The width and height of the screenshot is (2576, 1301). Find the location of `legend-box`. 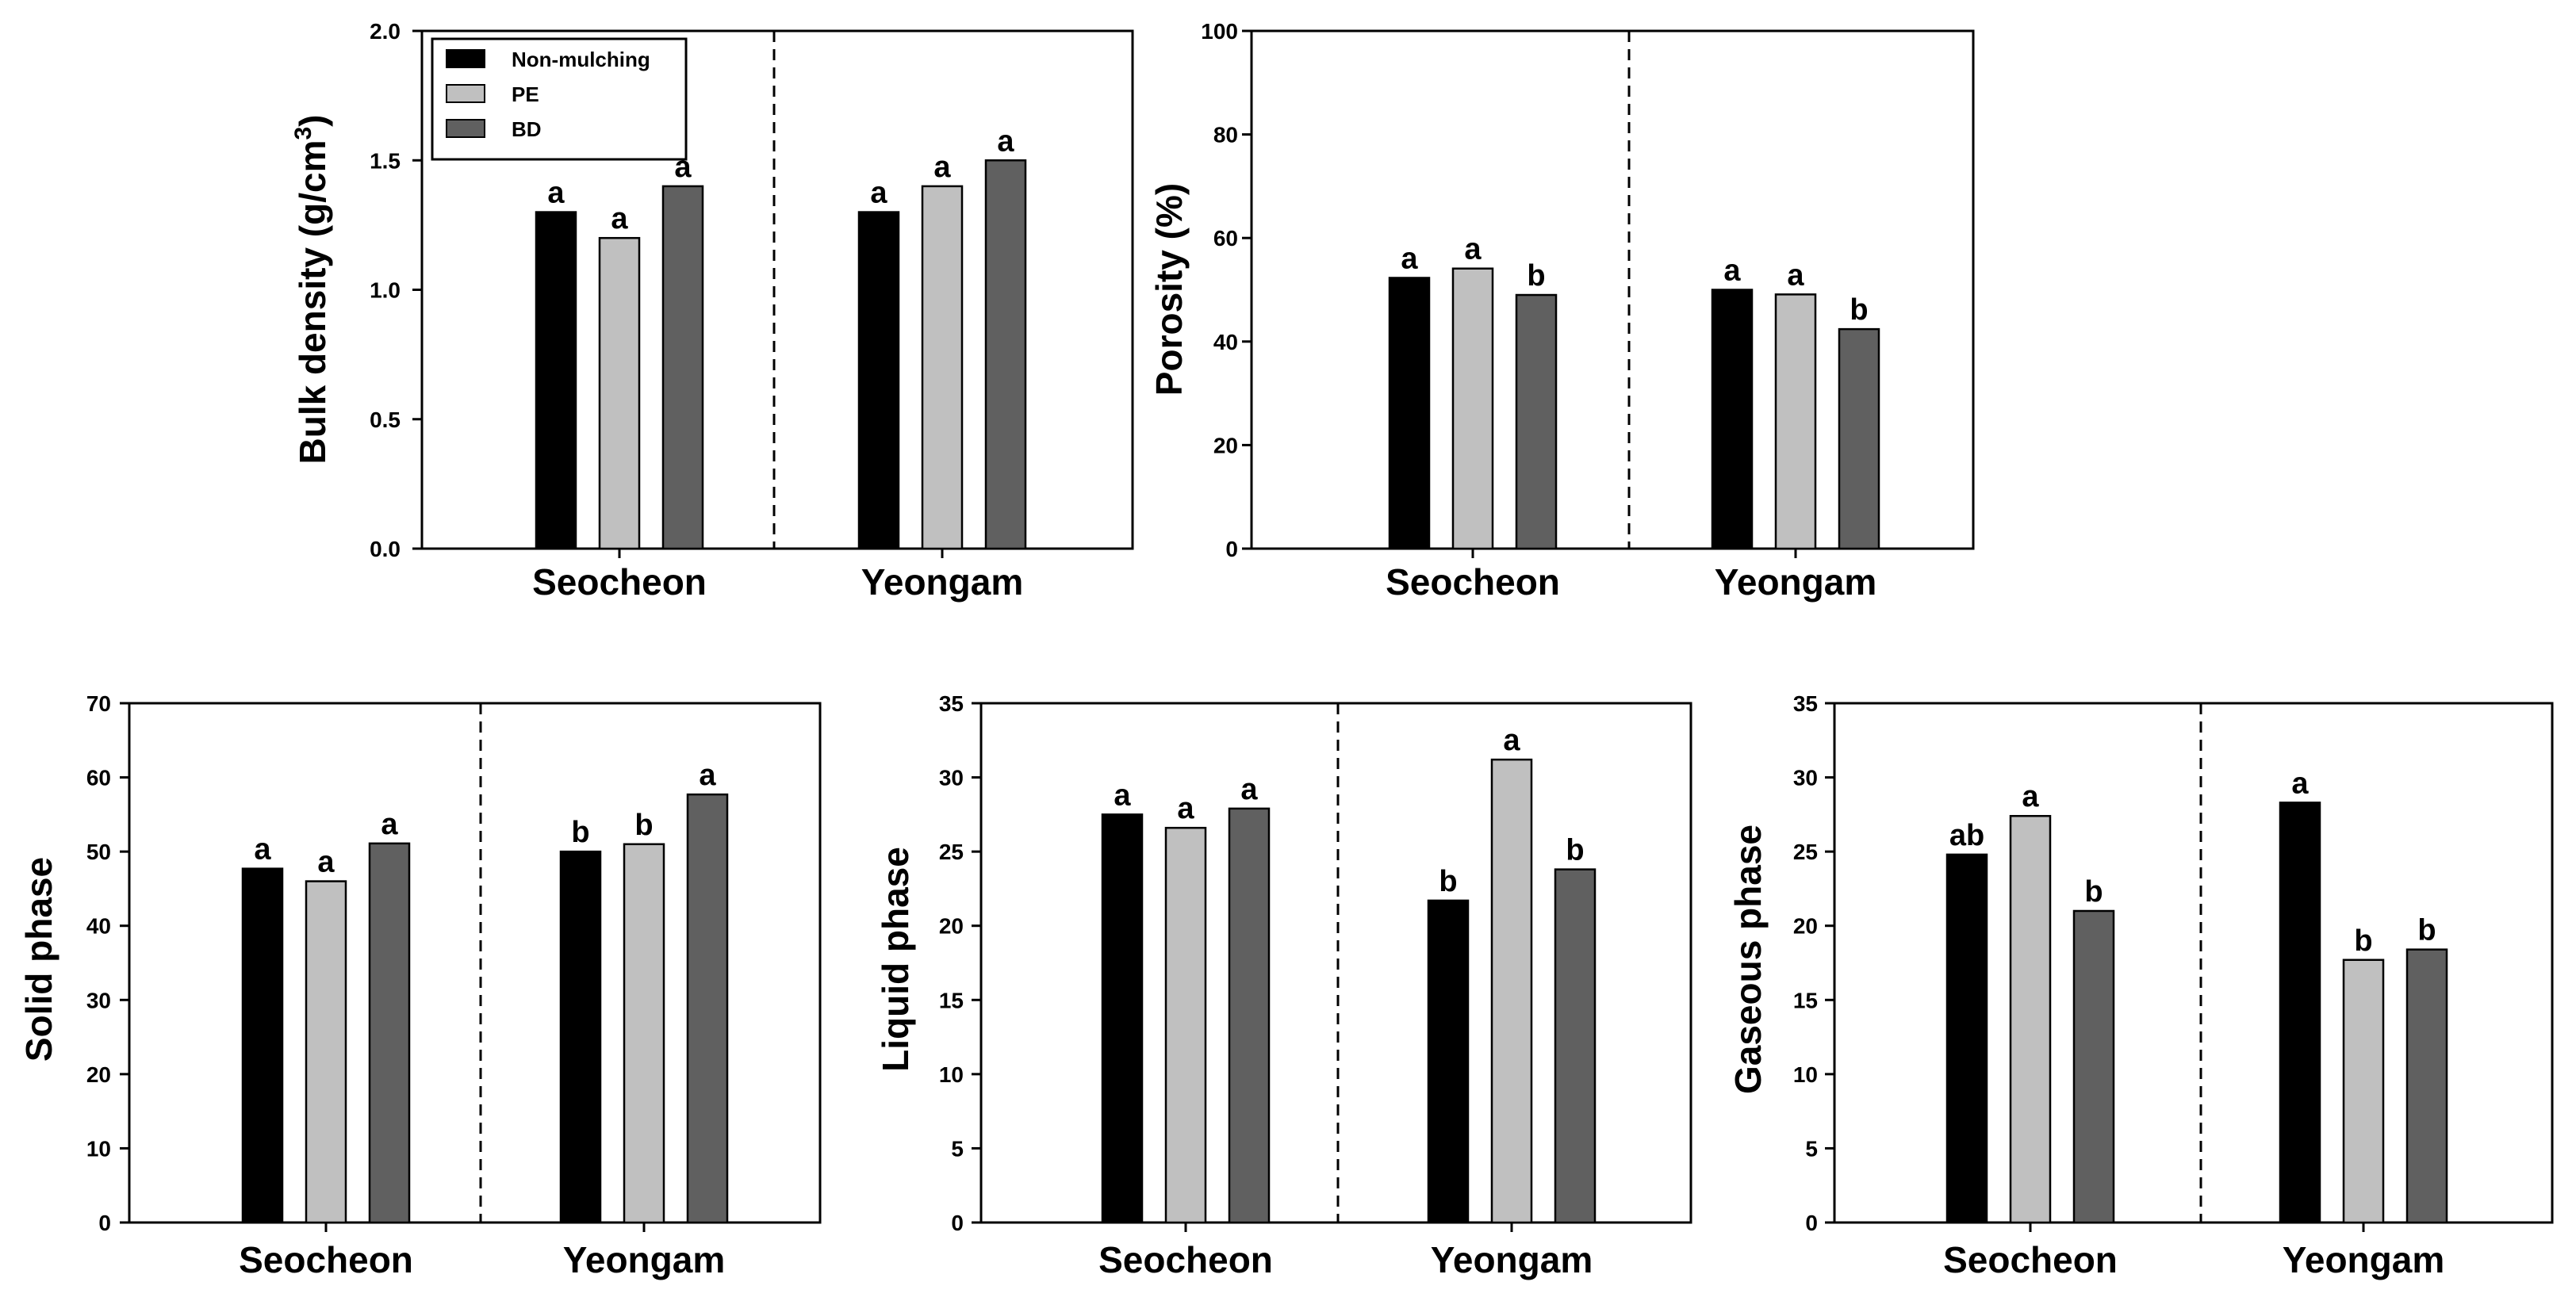

legend-box is located at coordinates (560, 99).